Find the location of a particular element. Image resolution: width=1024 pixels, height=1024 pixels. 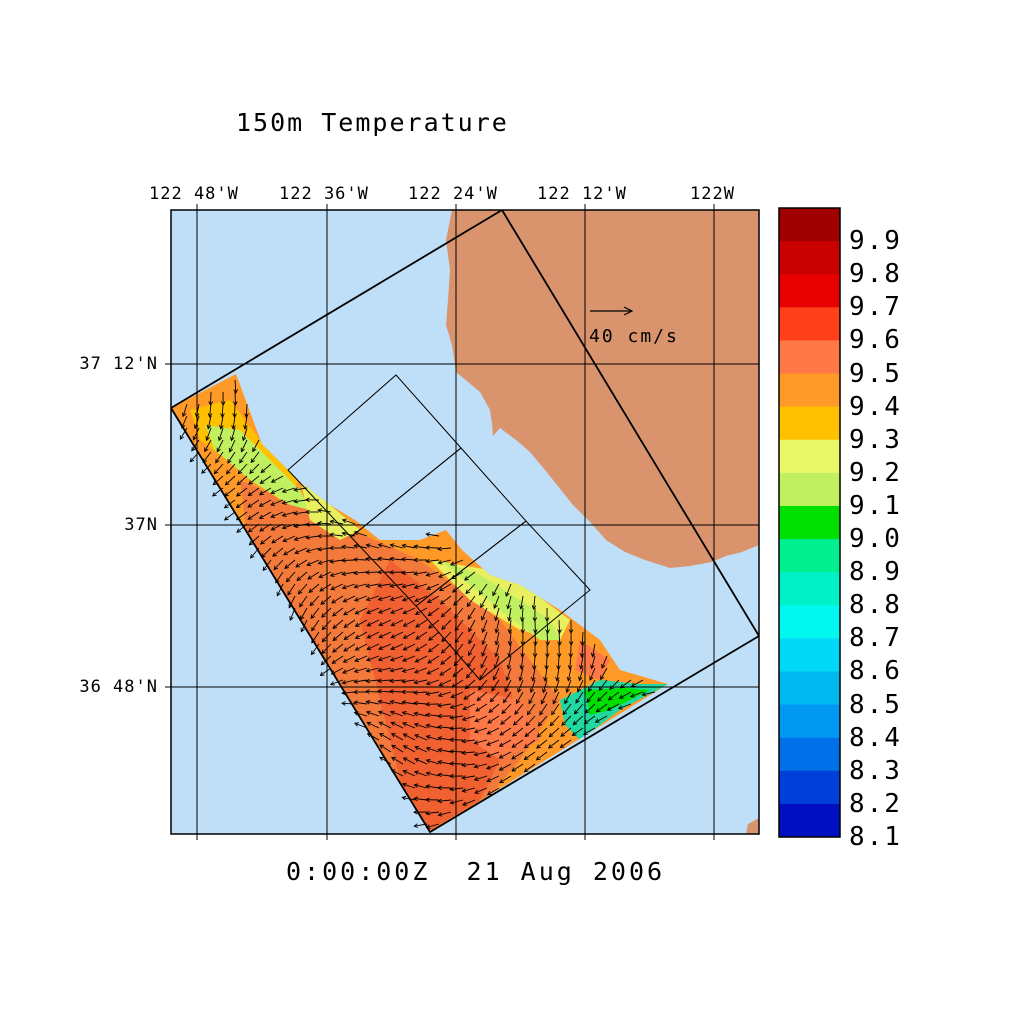

colorbar-level-label: 9.2 is located at coordinates (875, 472).